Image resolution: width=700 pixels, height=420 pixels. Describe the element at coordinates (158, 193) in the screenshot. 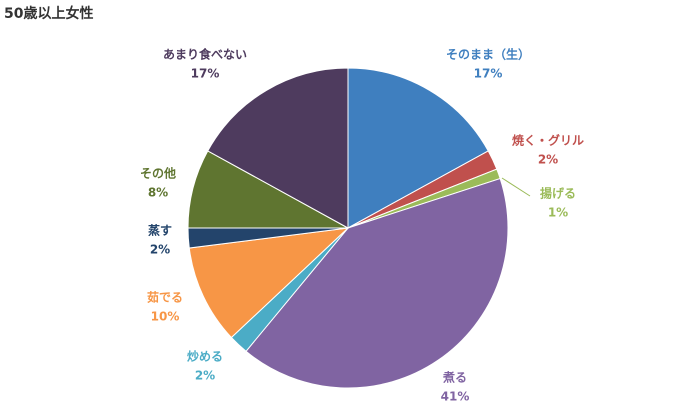

I see `value-label: 8%` at that location.